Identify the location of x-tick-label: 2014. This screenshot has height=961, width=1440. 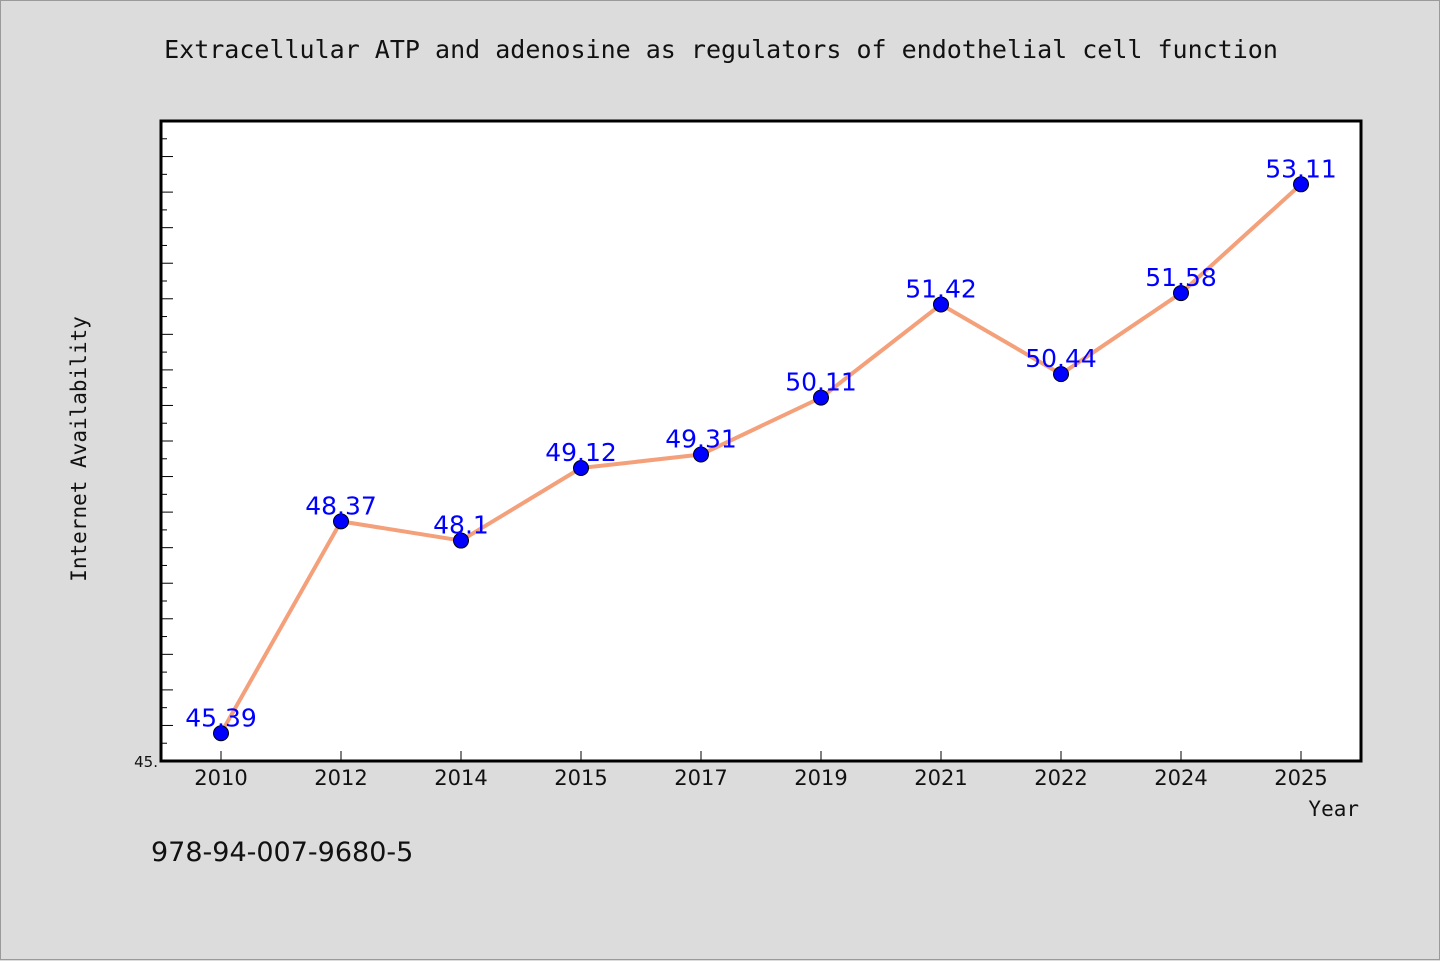
(460, 778).